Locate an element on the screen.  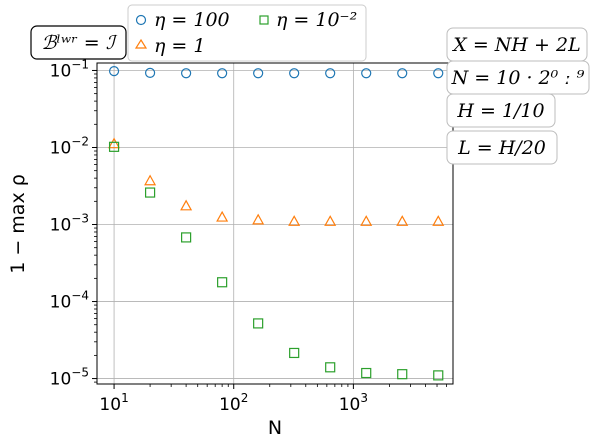
annotation-x-definition: X = NH + 2L is located at coordinates (515, 45).